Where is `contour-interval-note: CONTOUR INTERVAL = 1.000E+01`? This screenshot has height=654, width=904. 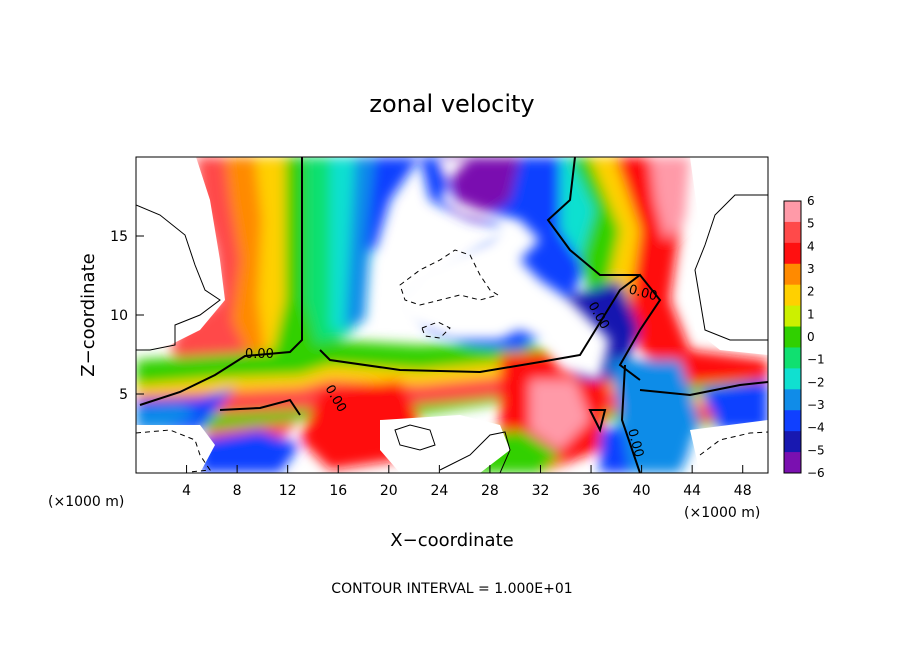
contour-interval-note: CONTOUR INTERVAL = 1.000E+01 is located at coordinates (451, 589).